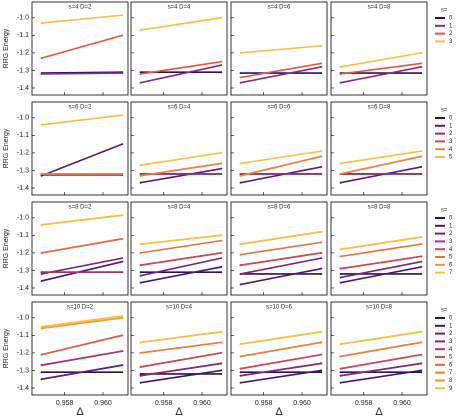 The width and height of the screenshot is (462, 419). What do you see at coordinates (179, 8) in the screenshot?
I see `panel-title: s=4 D=4` at bounding box center [179, 8].